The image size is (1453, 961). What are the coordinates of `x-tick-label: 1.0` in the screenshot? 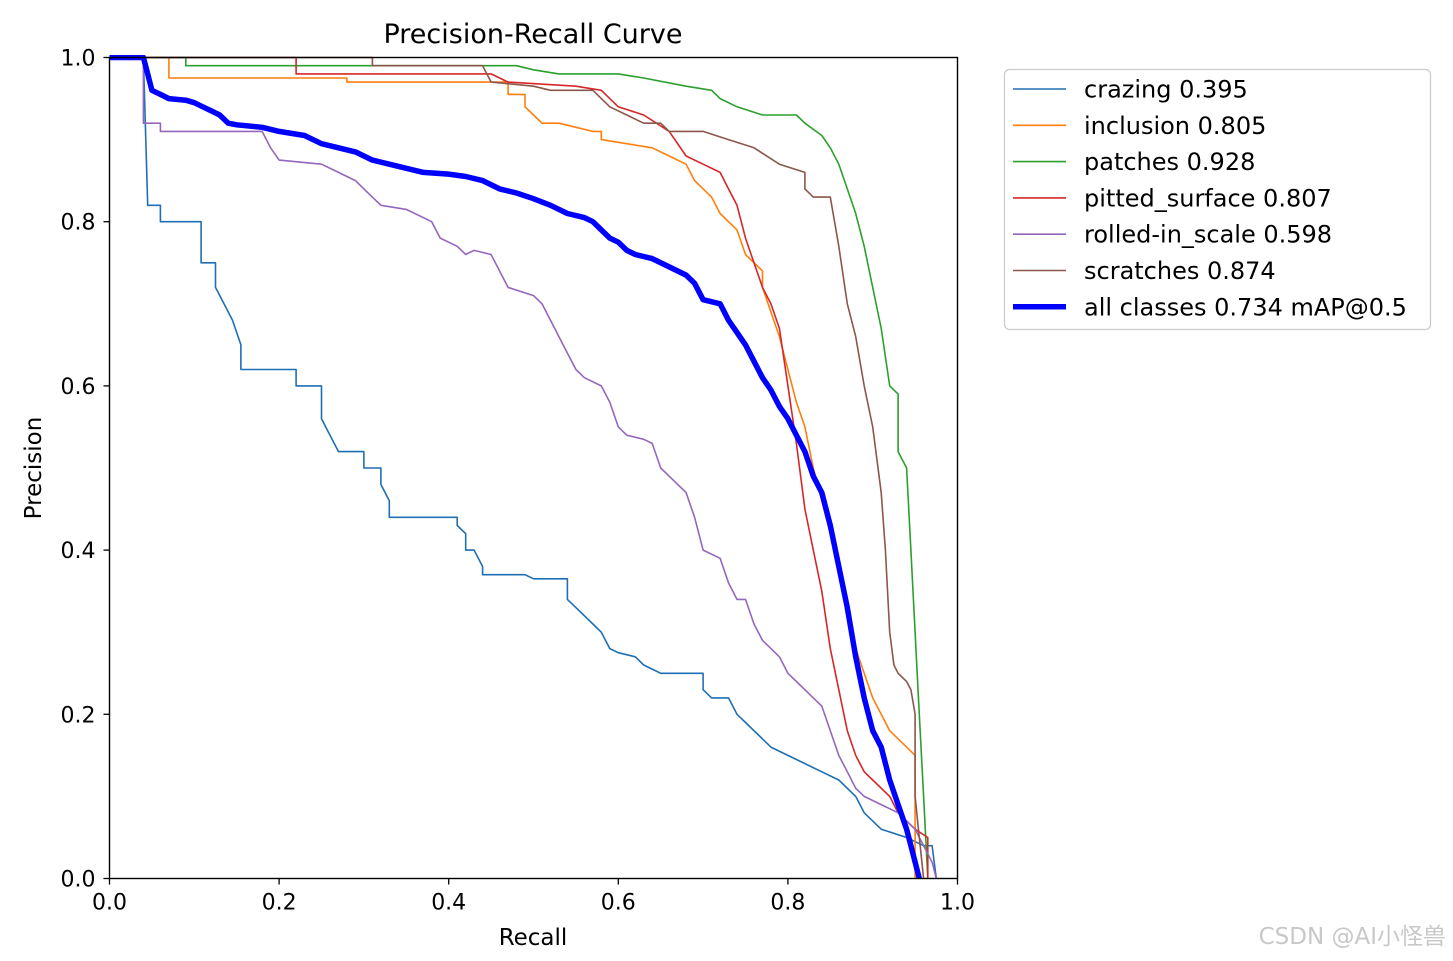 It's located at (957, 903).